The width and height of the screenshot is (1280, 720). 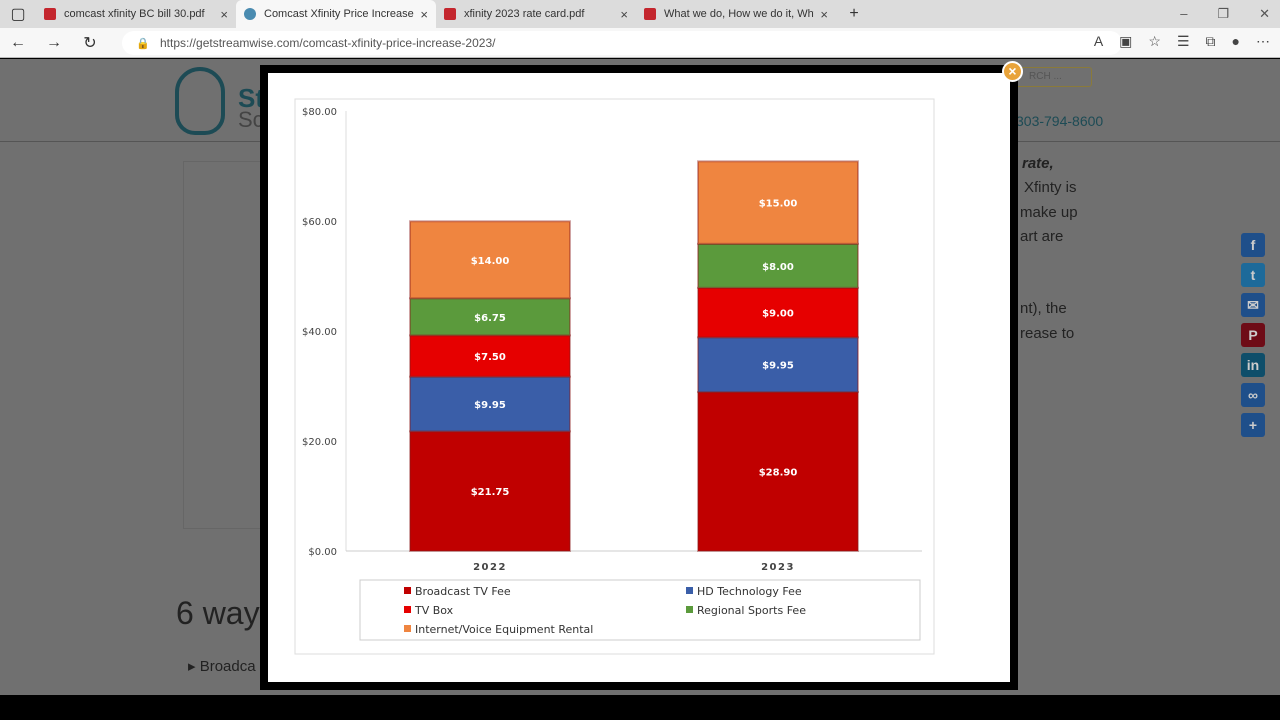 What do you see at coordinates (463, 591) in the screenshot?
I see `legend-label: Broadcast TV Fee` at bounding box center [463, 591].